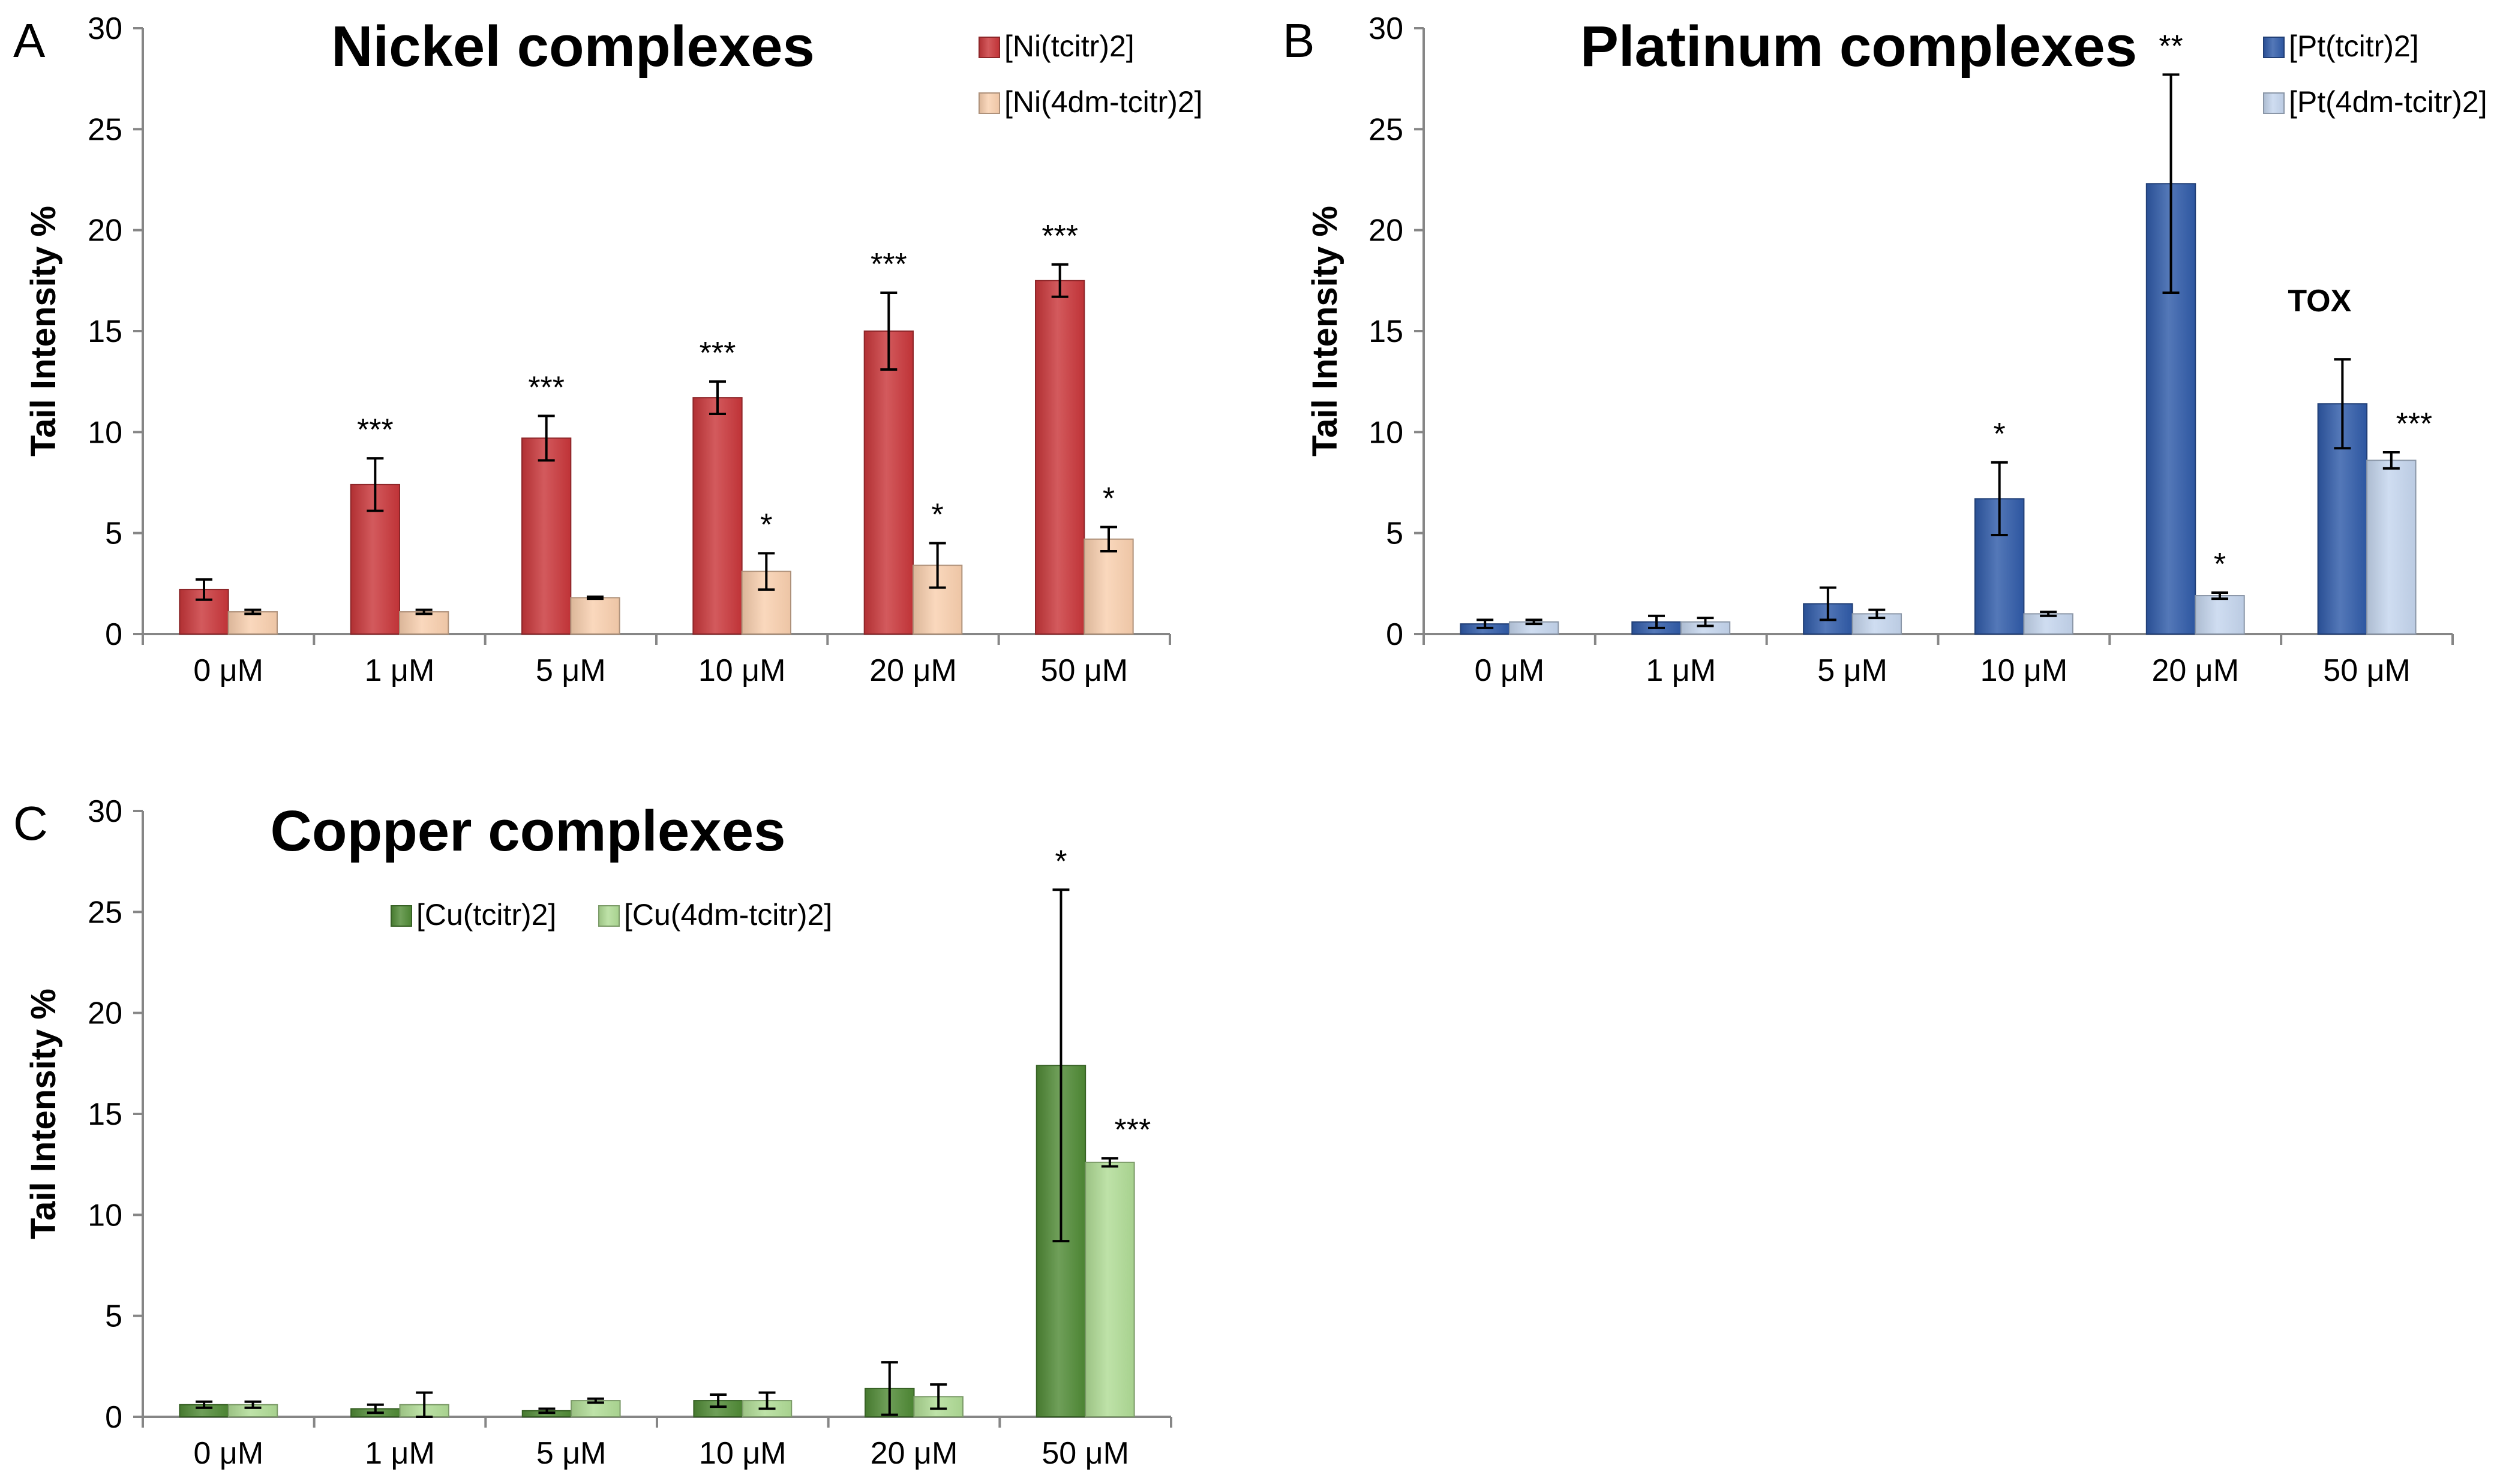 The height and width of the screenshot is (1484, 2506). Describe the element at coordinates (689, 1265) in the screenshot. I see `series-1: ***` at that location.